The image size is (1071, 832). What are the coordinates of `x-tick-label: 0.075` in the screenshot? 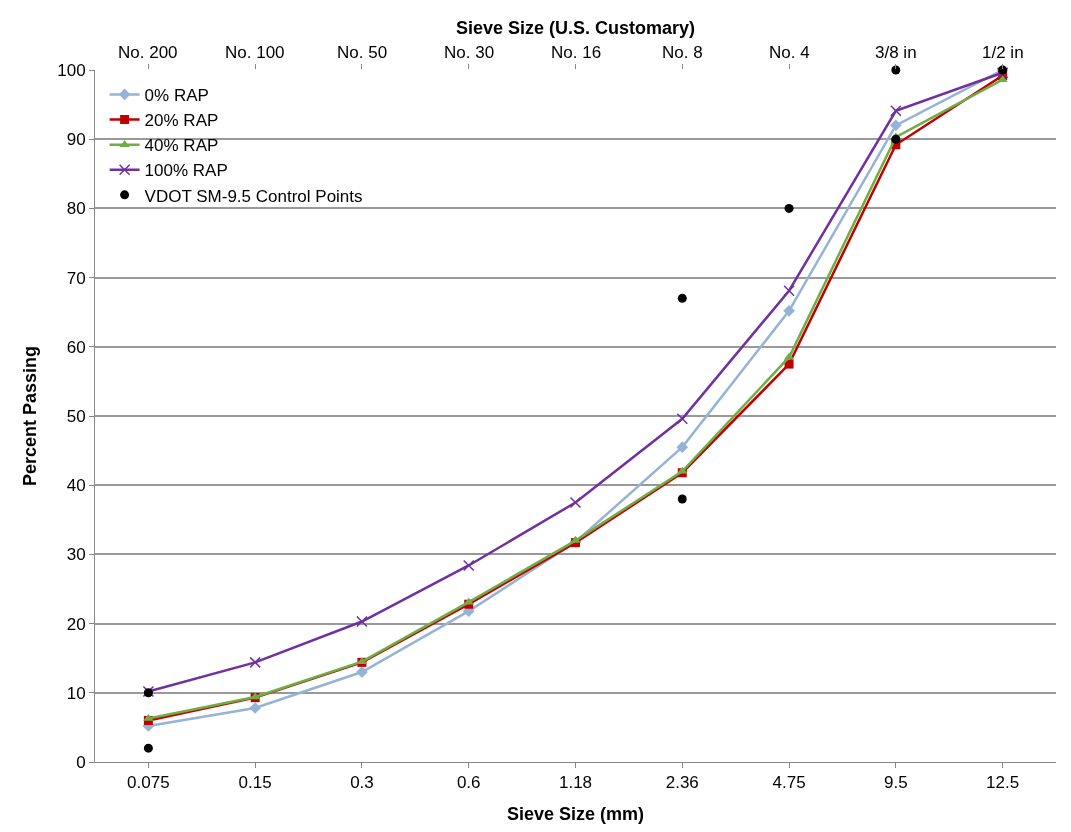 It's located at (148, 783).